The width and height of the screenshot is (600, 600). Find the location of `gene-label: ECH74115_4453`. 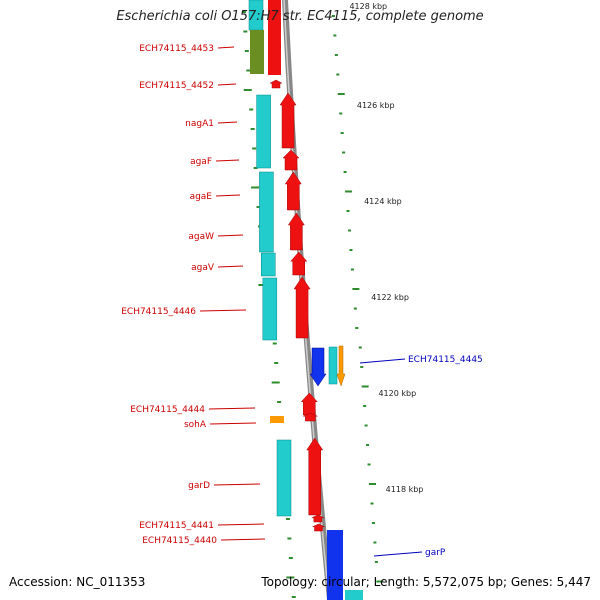

gene-label: ECH74115_4453 is located at coordinates (176, 49).